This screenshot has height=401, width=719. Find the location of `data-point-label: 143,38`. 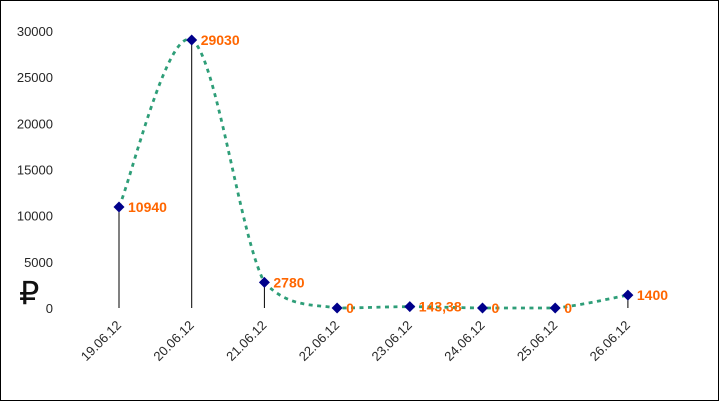

data-point-label: 143,38 is located at coordinates (440, 307).